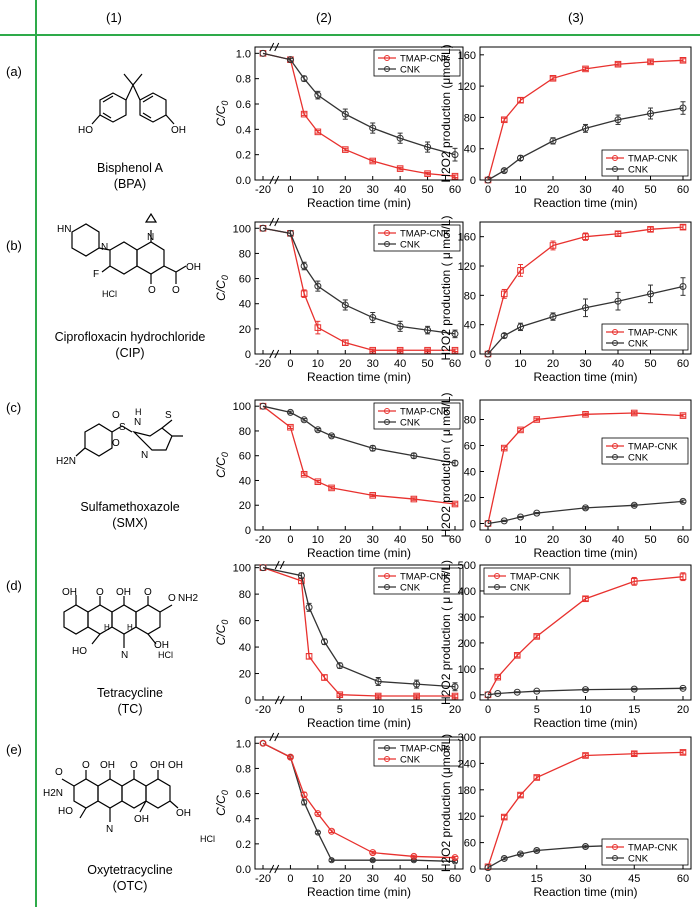  I want to click on y-tick-label: 0.8, so click(243, 80).